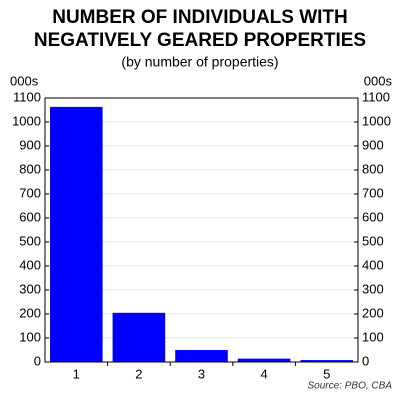 The width and height of the screenshot is (400, 400). I want to click on y-tick-label: 200, so click(30, 312).